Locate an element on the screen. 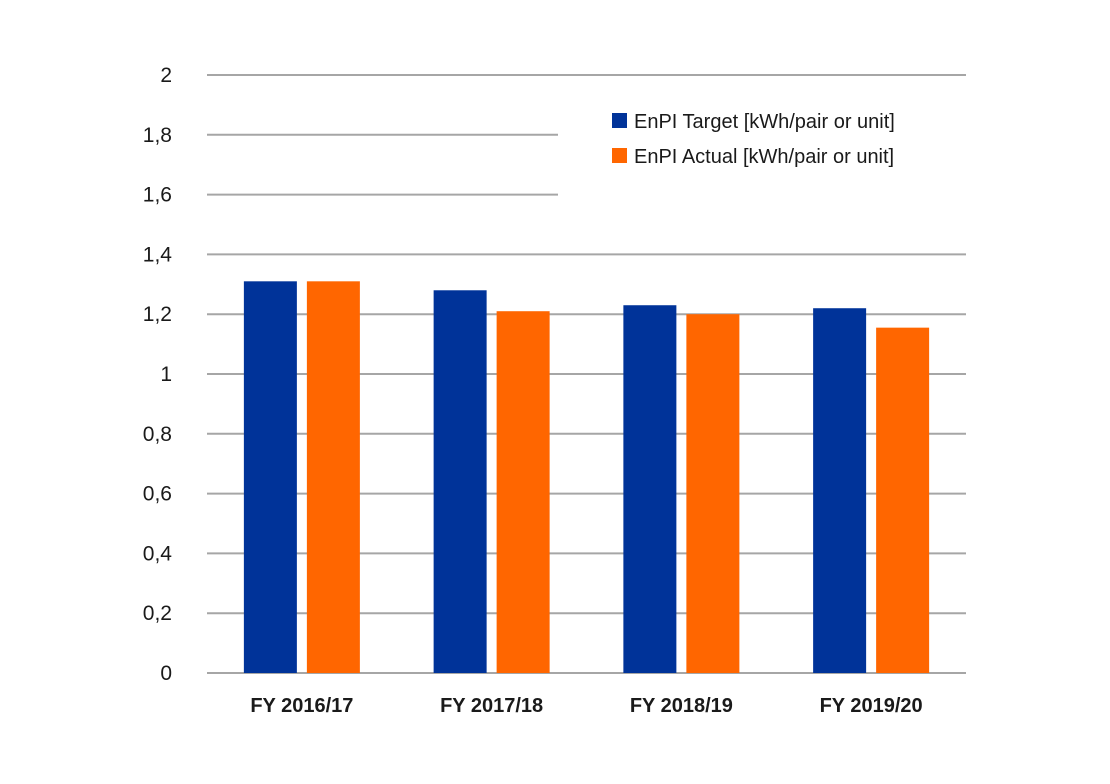 The image size is (1110, 784). y-tick-label: 0,6 is located at coordinates (157, 494).